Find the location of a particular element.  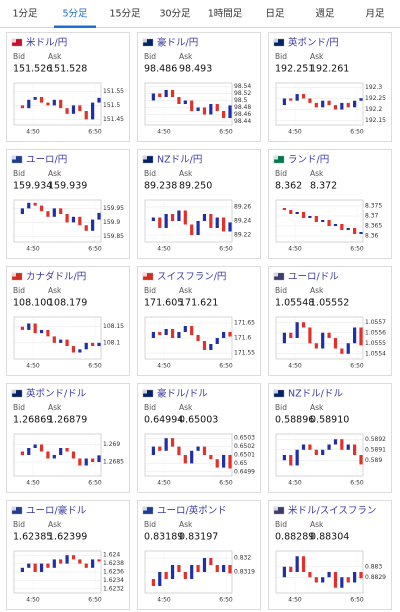

bid-value: 1.05548 is located at coordinates (294, 303).